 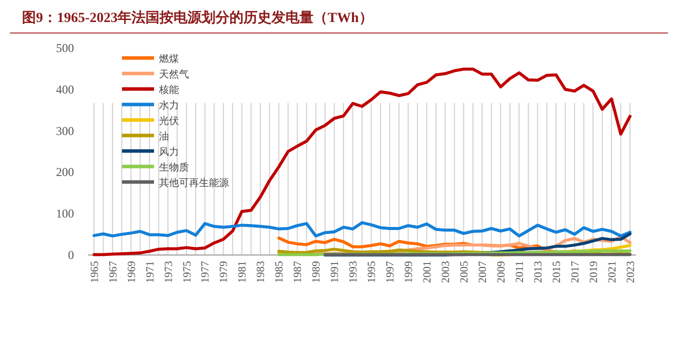 I want to click on x-tick-label: 2011, so click(x=520, y=272).